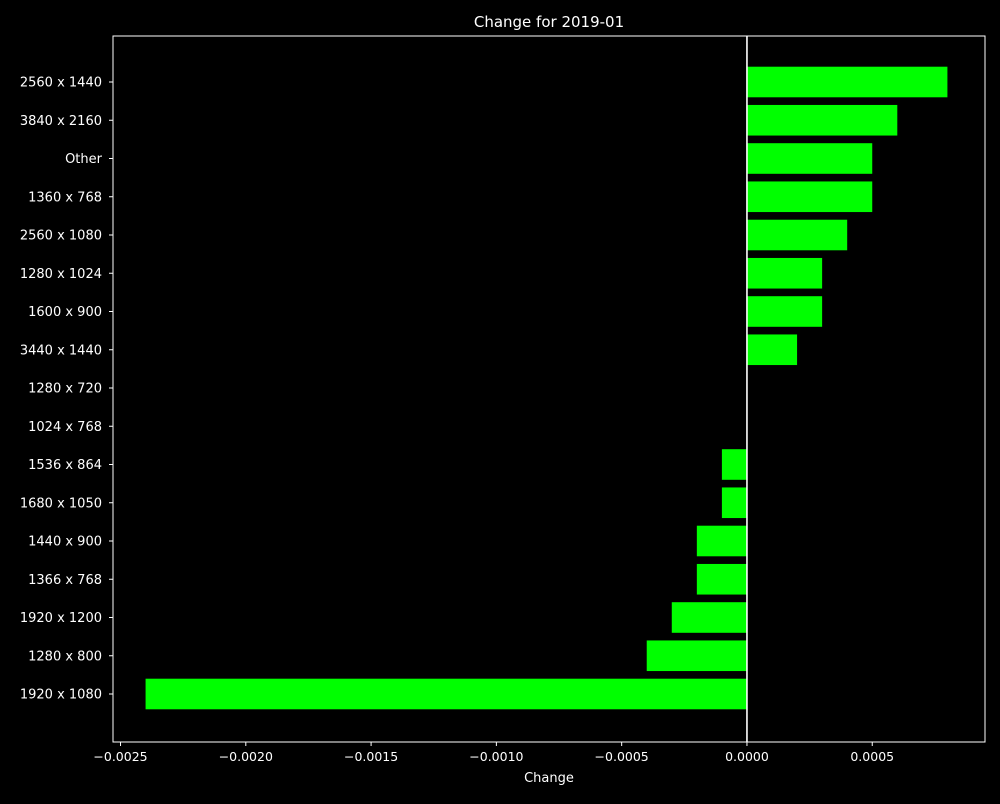 This screenshot has width=1000, height=804. Describe the element at coordinates (120, 756) in the screenshot. I see `x-tick-label: −0.0025` at that location.